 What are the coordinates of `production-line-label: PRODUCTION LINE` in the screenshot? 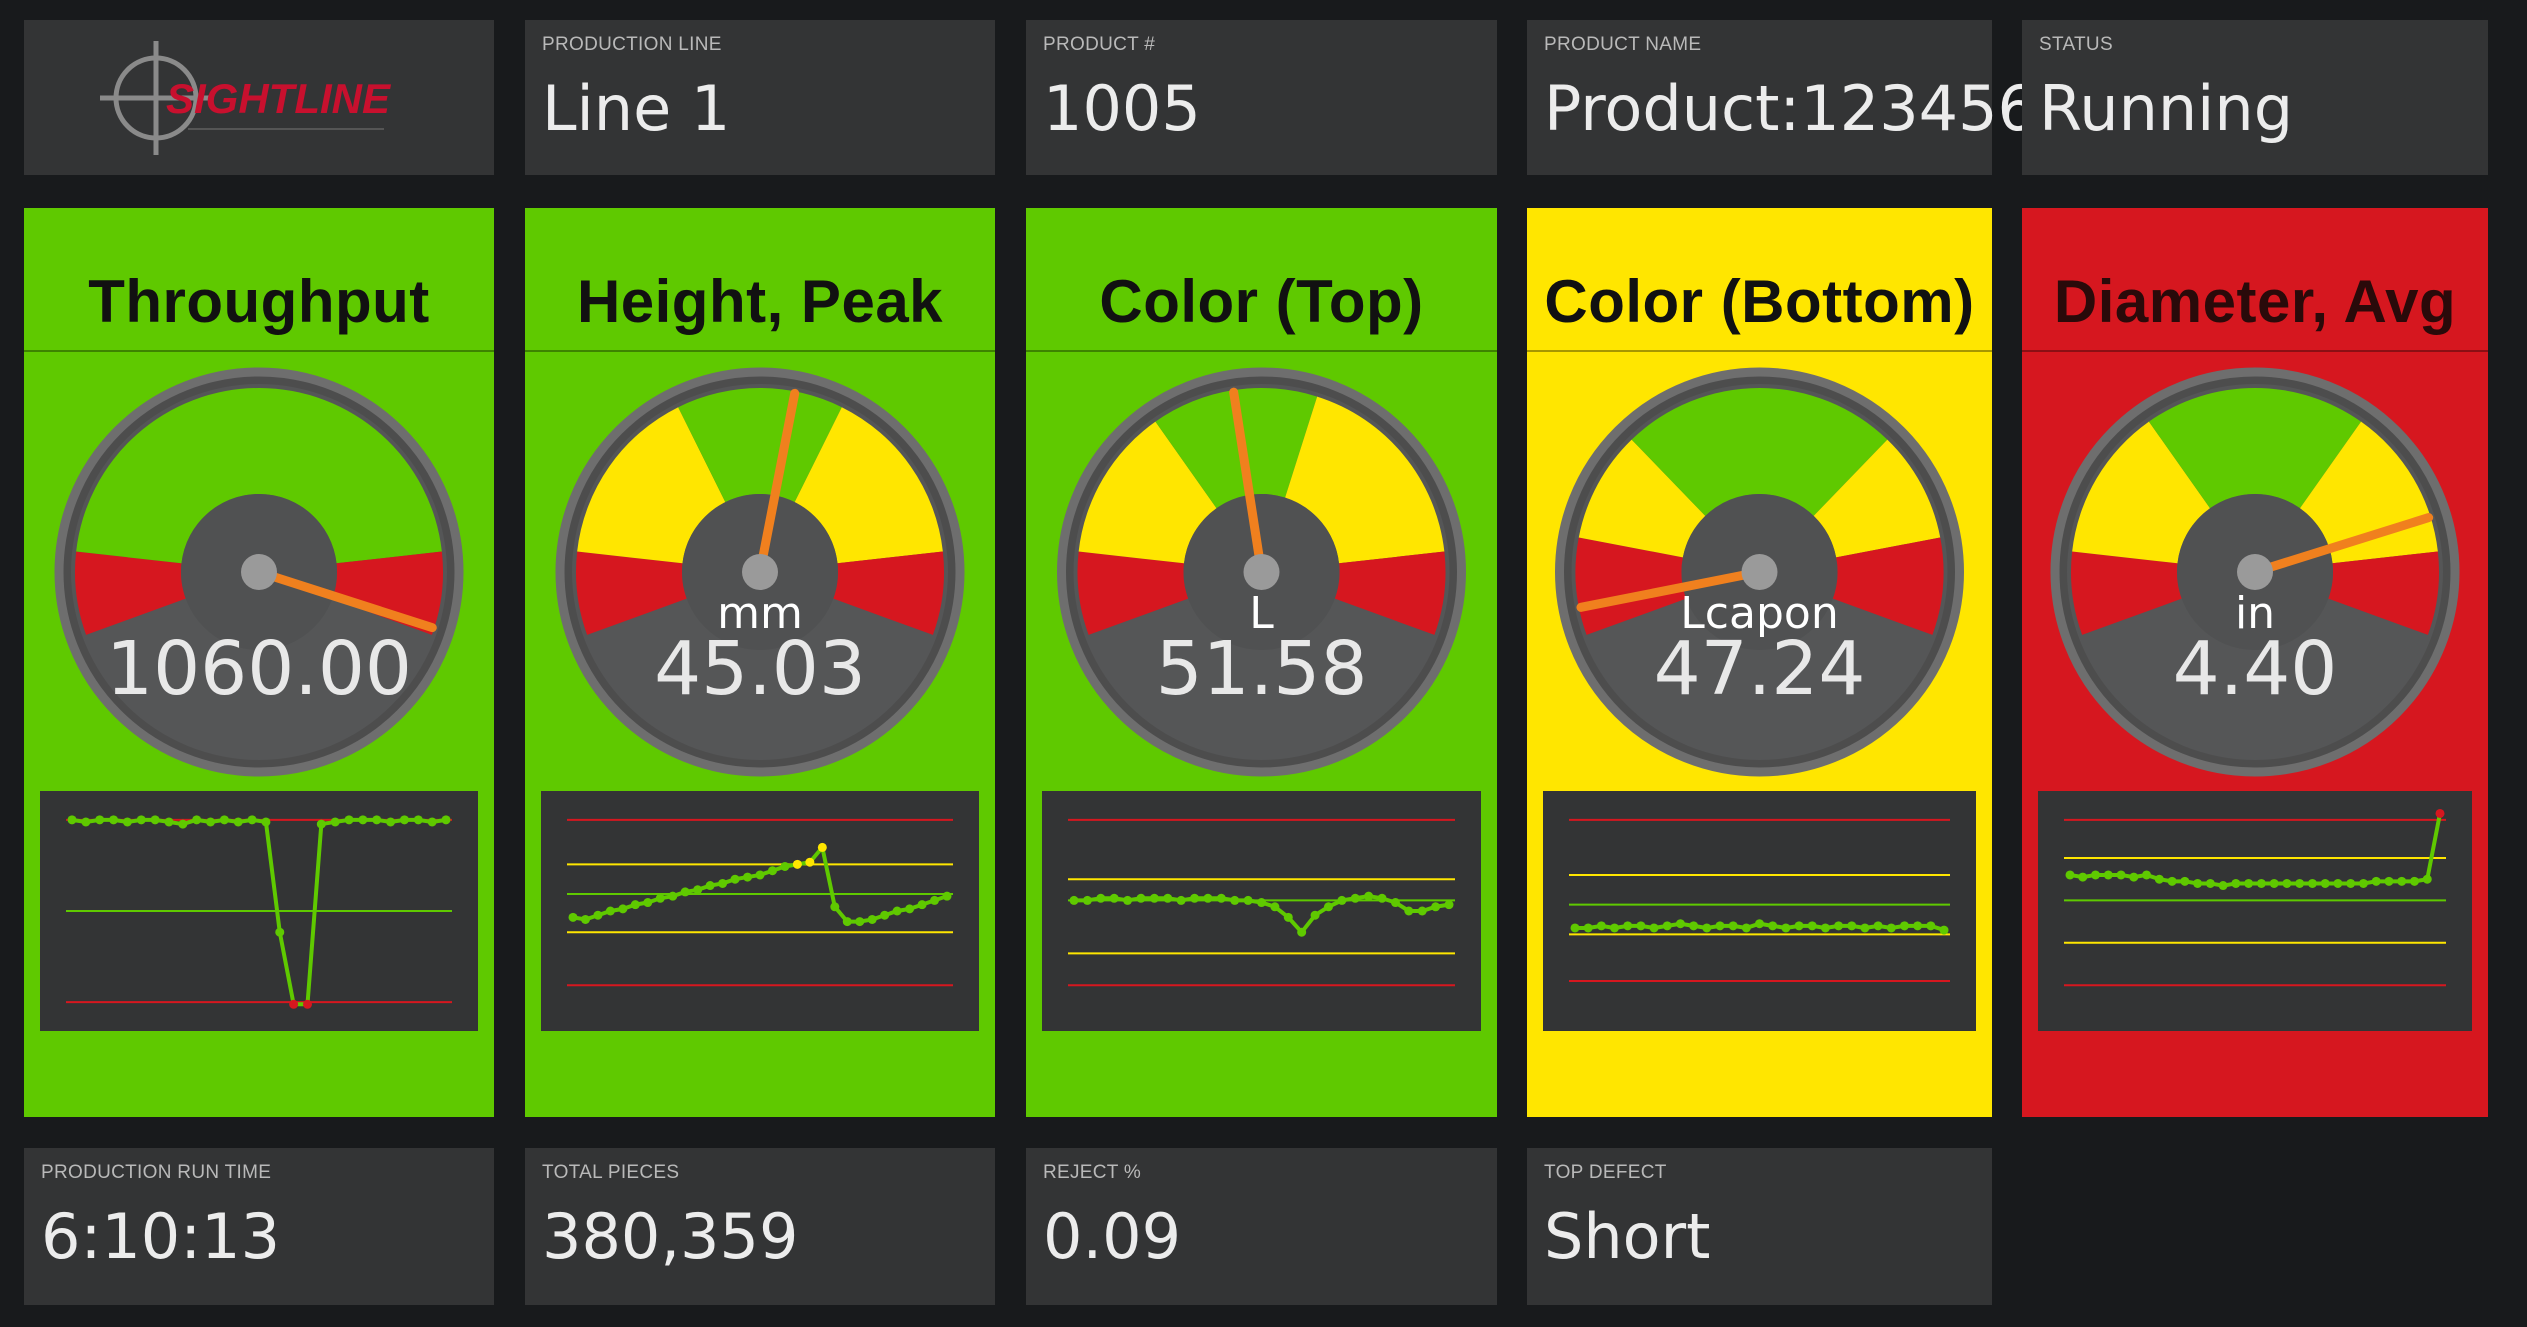 It's located at (632, 44).